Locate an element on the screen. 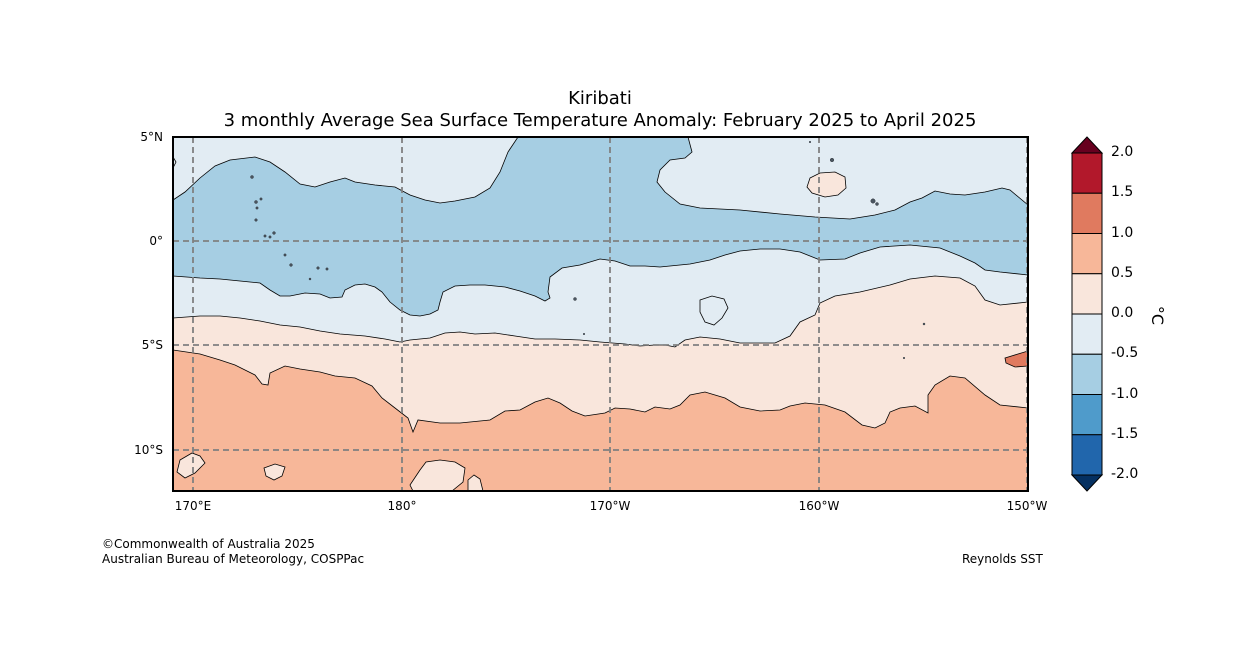 The height and width of the screenshot is (667, 1258). colorbar-arrow-min is located at coordinates (1087, 483).